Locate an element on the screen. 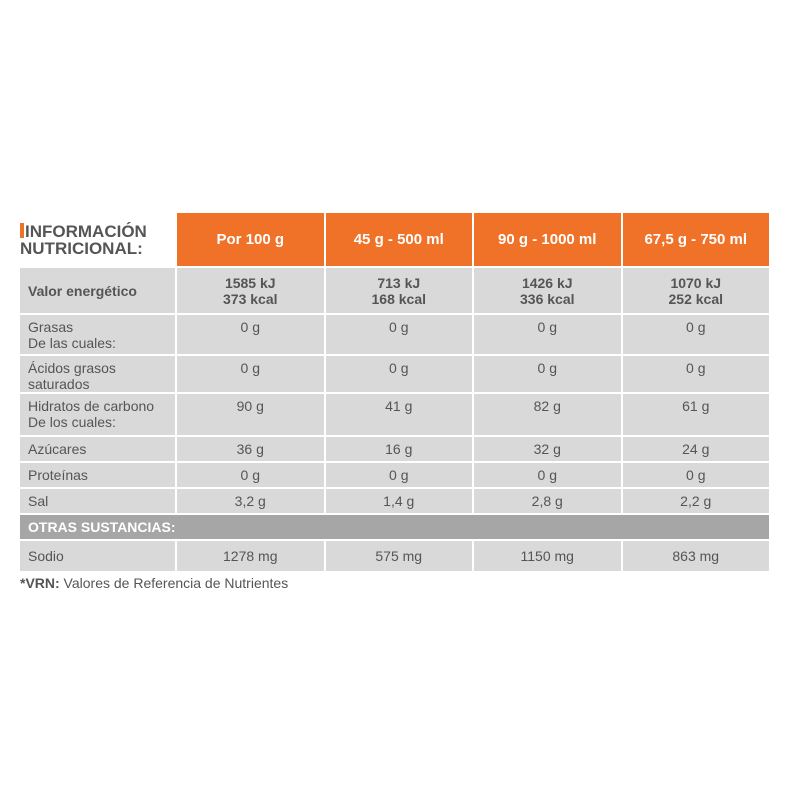  cell: 36 g is located at coordinates (250, 449).